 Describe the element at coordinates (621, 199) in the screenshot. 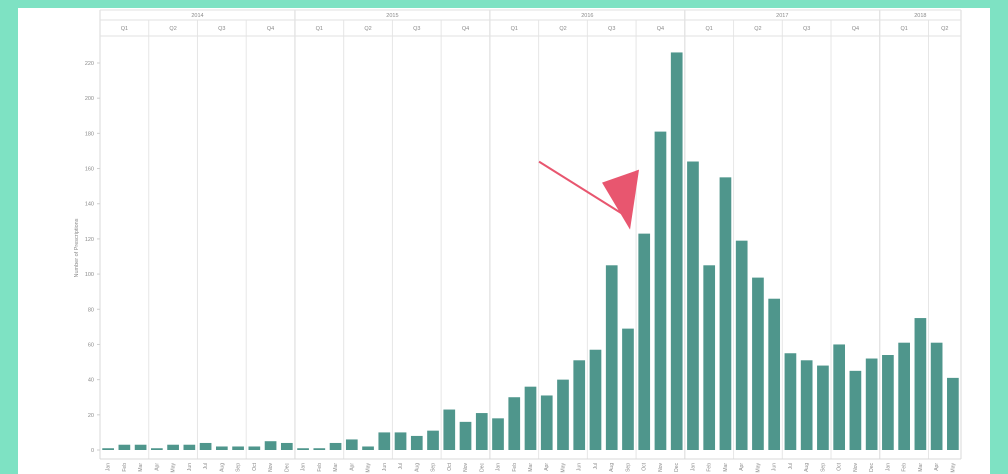

I see `arrow-head` at that location.